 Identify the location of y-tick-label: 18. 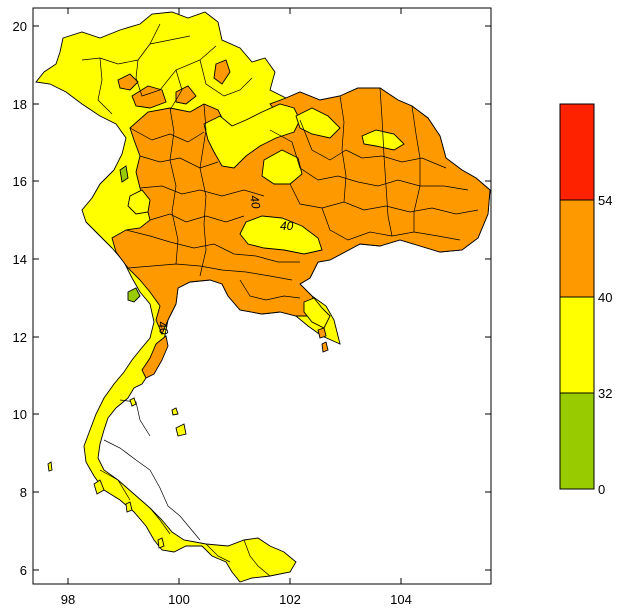
(20, 104).